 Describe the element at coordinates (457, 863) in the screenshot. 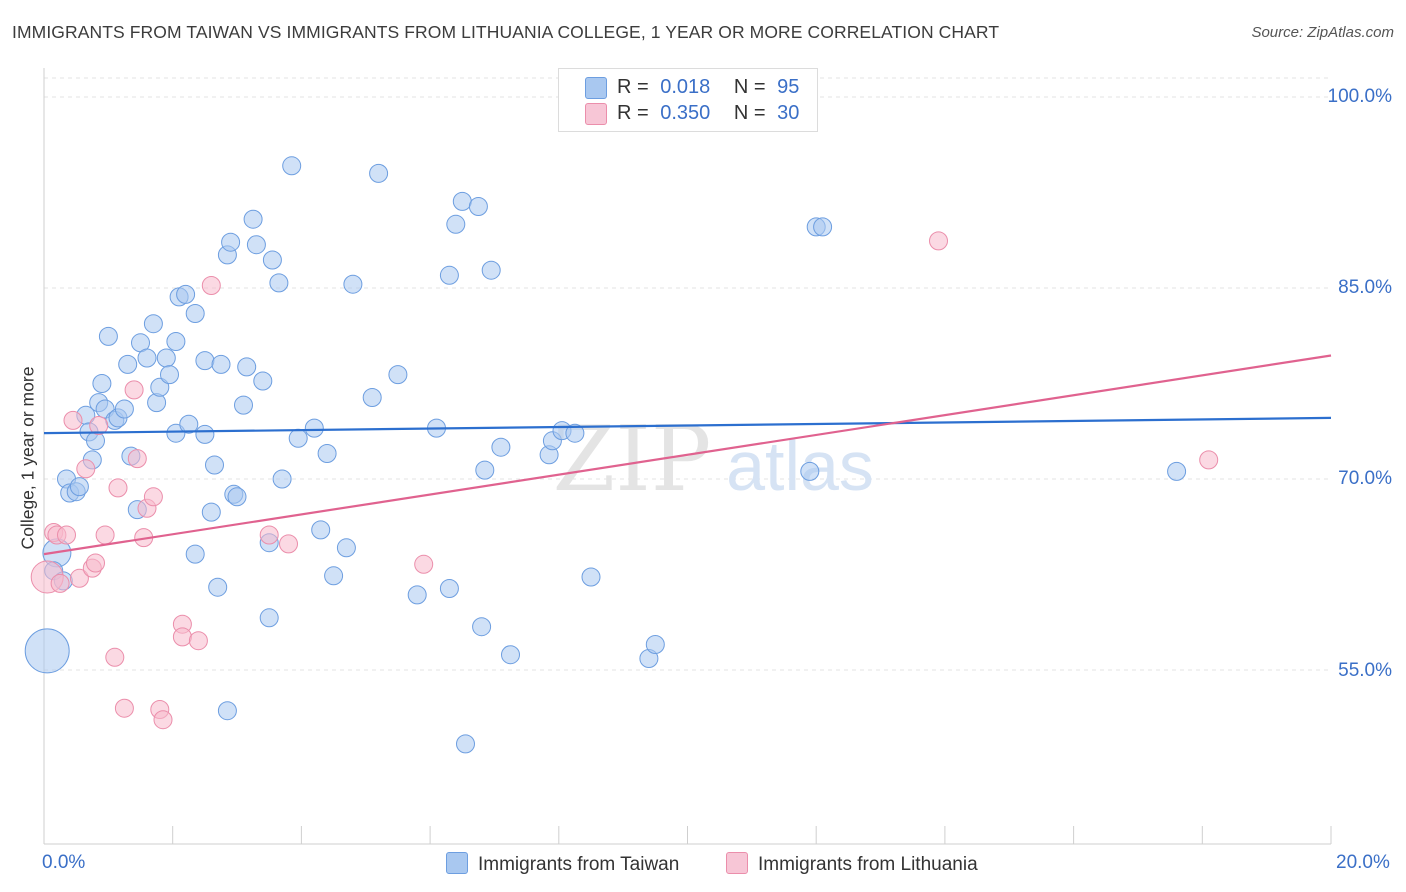

I see `bottom-legend-swatch-taiwan` at that location.